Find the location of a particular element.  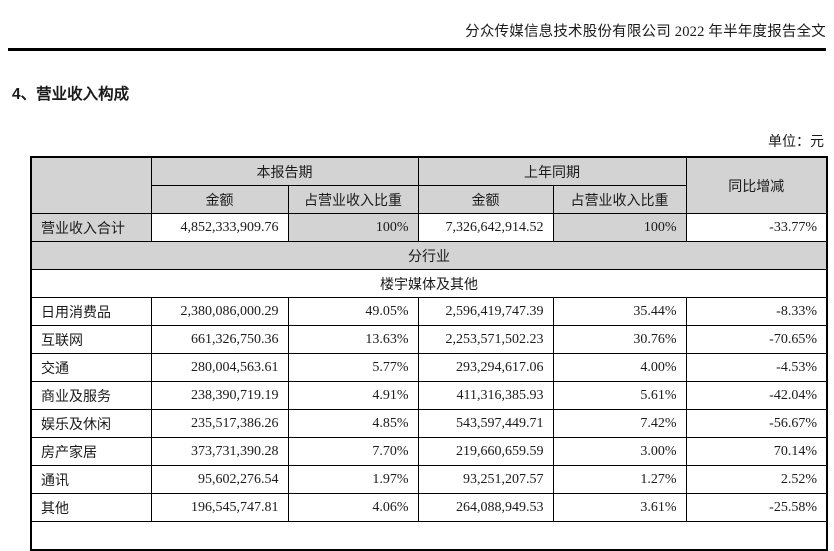

header-divider is located at coordinates (417, 49).